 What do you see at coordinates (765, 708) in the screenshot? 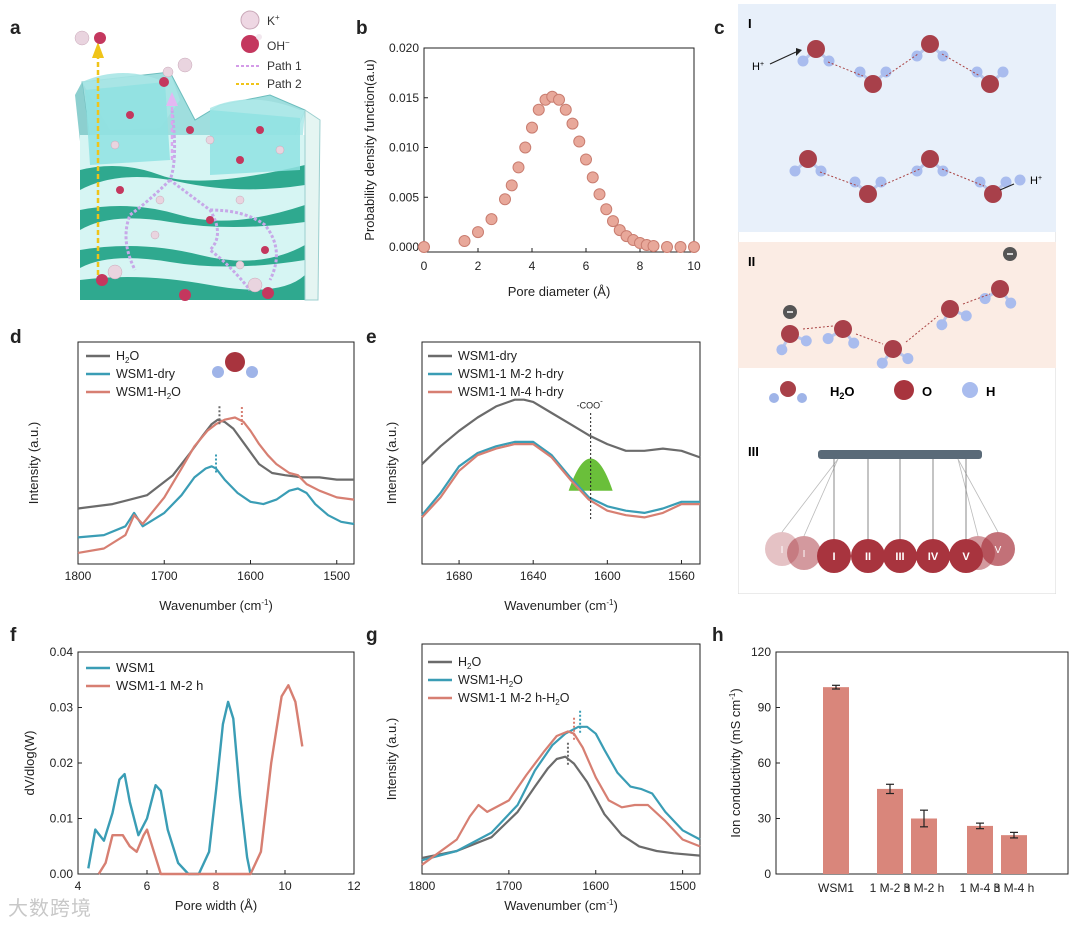
I see `y-tick-label-h-3: 90` at bounding box center [765, 708].